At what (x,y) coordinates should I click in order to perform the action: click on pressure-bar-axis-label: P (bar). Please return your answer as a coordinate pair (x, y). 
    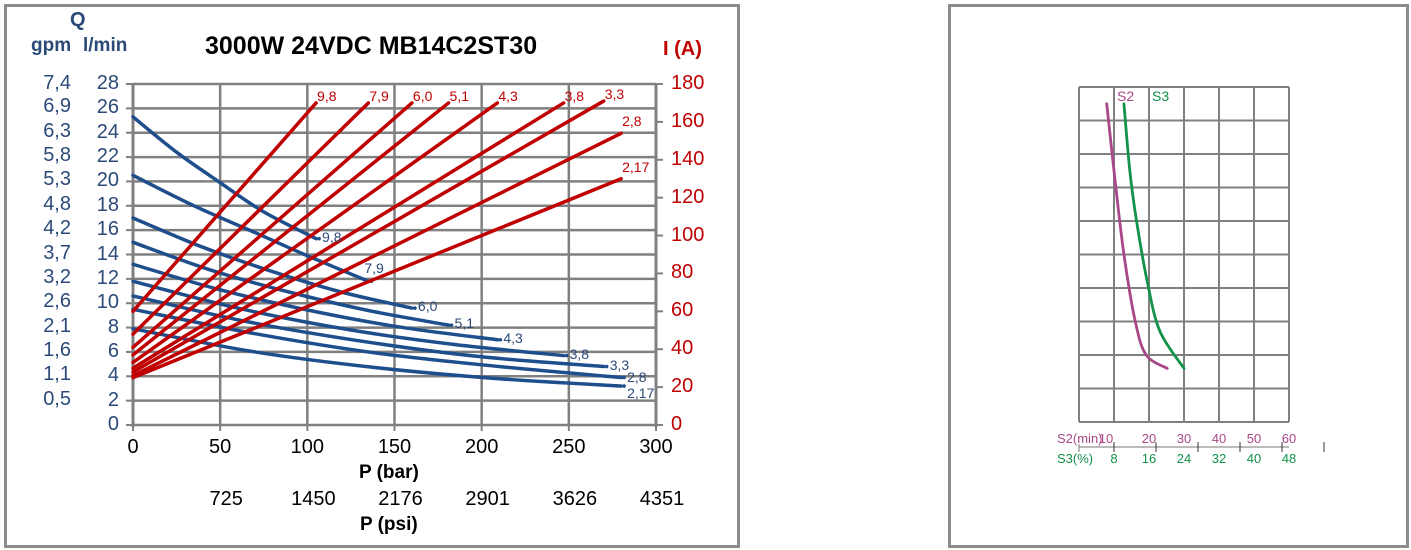
    Looking at the image, I should click on (389, 472).